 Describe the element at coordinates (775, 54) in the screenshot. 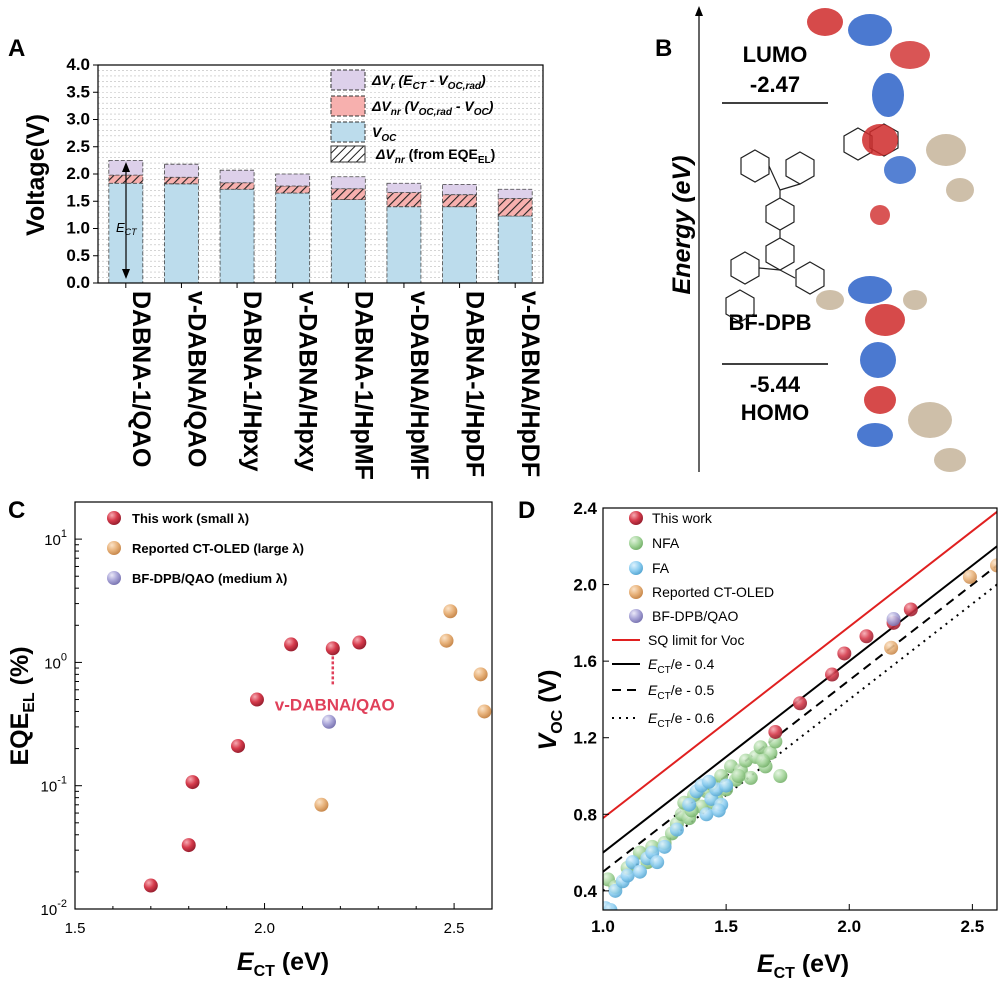

I see `lumo-label: LUMO` at that location.